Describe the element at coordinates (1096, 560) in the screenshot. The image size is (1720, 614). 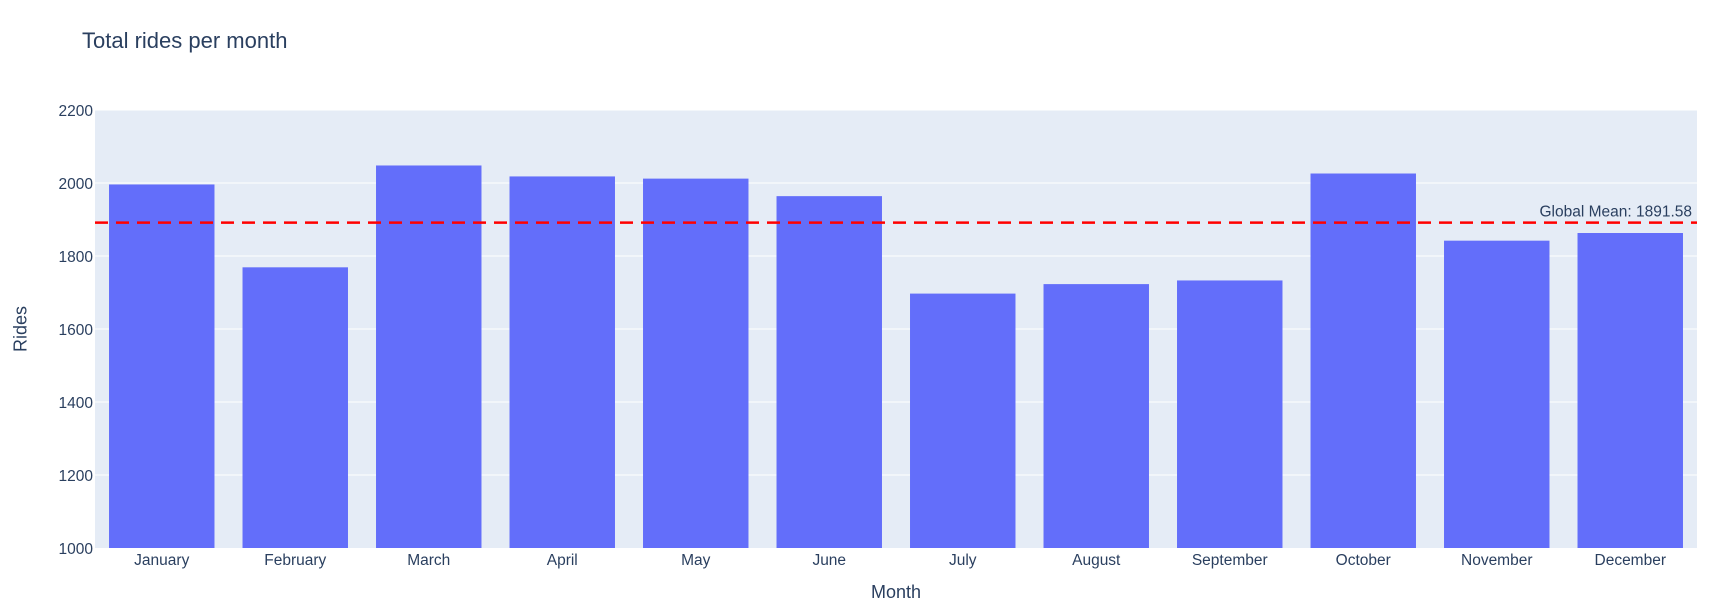
I see `x-tick-label: August` at that location.